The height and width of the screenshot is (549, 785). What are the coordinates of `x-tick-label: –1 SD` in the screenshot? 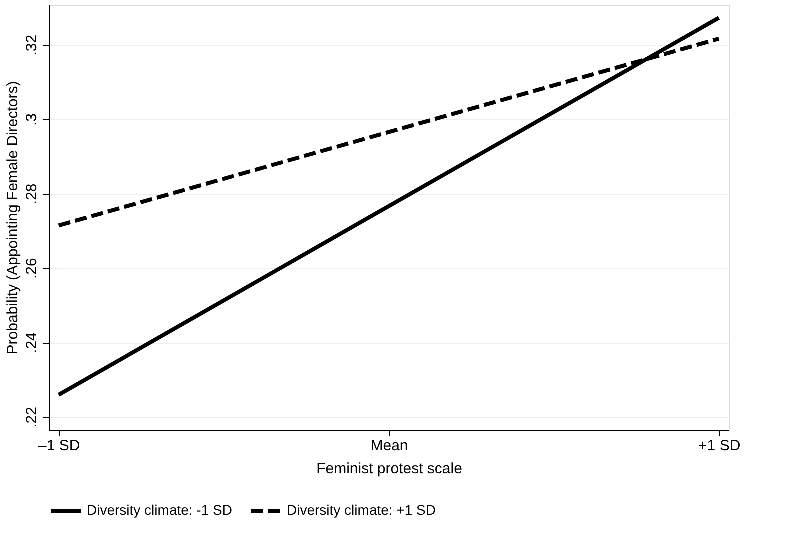 It's located at (59, 446).